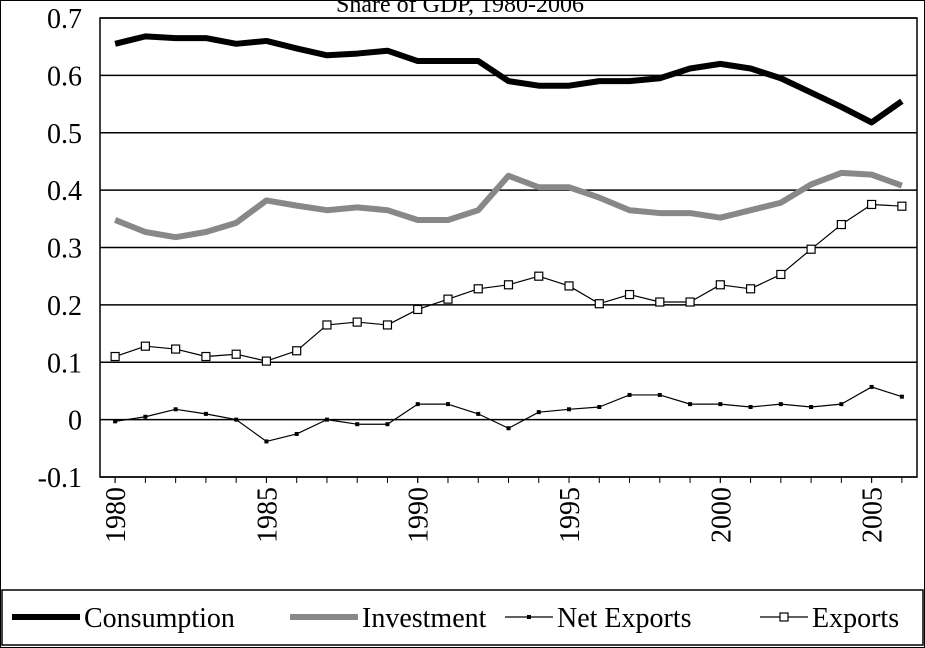  Describe the element at coordinates (64, 363) in the screenshot. I see `y-tick-label: 0.1` at that location.